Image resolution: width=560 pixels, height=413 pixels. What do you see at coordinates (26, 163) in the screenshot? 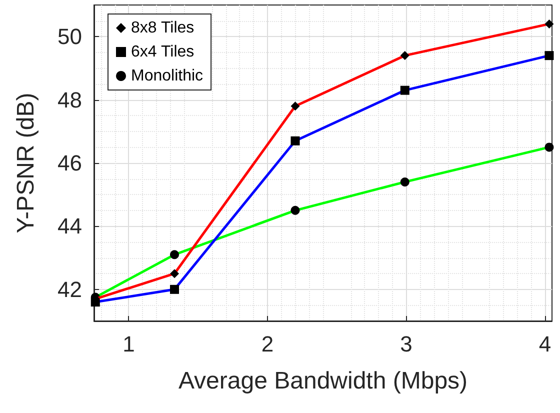
I see `y-axis-title: Y-PSNR (dB)` at bounding box center [26, 163].